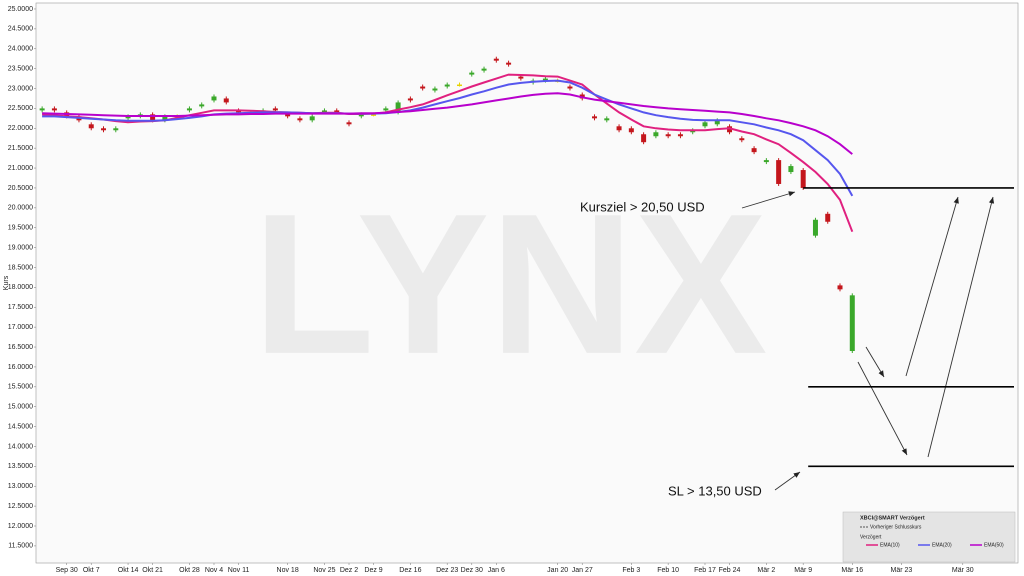 The height and width of the screenshot is (576, 1024). Describe the element at coordinates (20, 88) in the screenshot. I see `y-tick-label: 23.0000` at that location.